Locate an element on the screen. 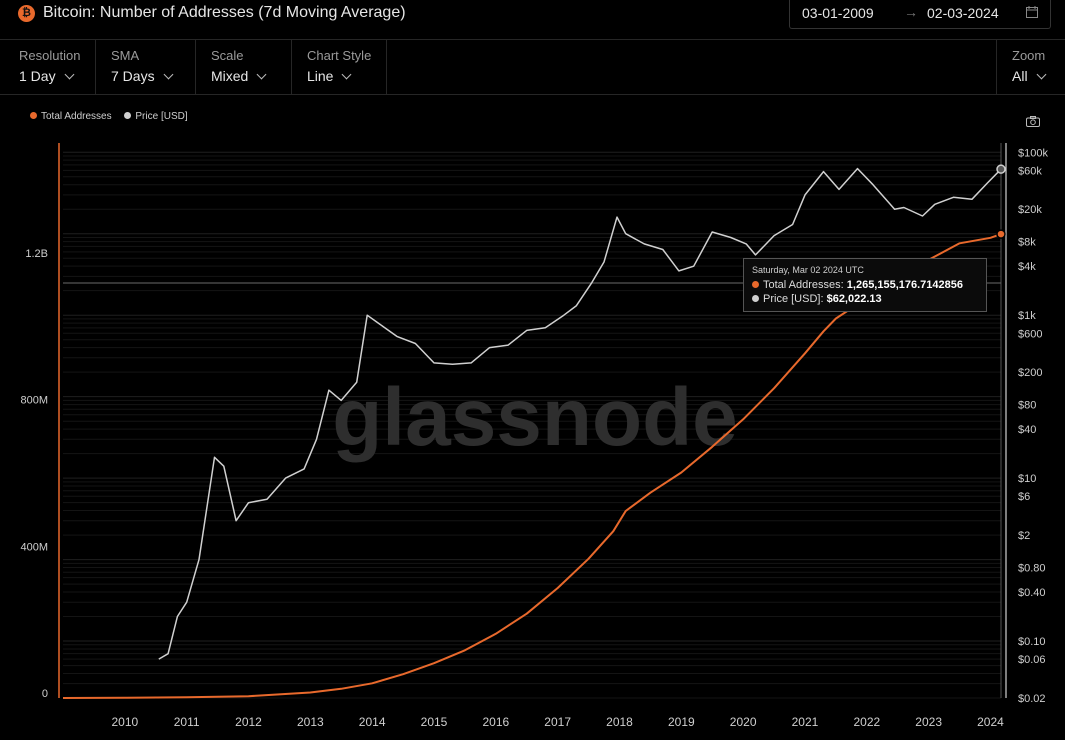 This screenshot has height=740, width=1065. calendar-icon is located at coordinates (1032, 12).